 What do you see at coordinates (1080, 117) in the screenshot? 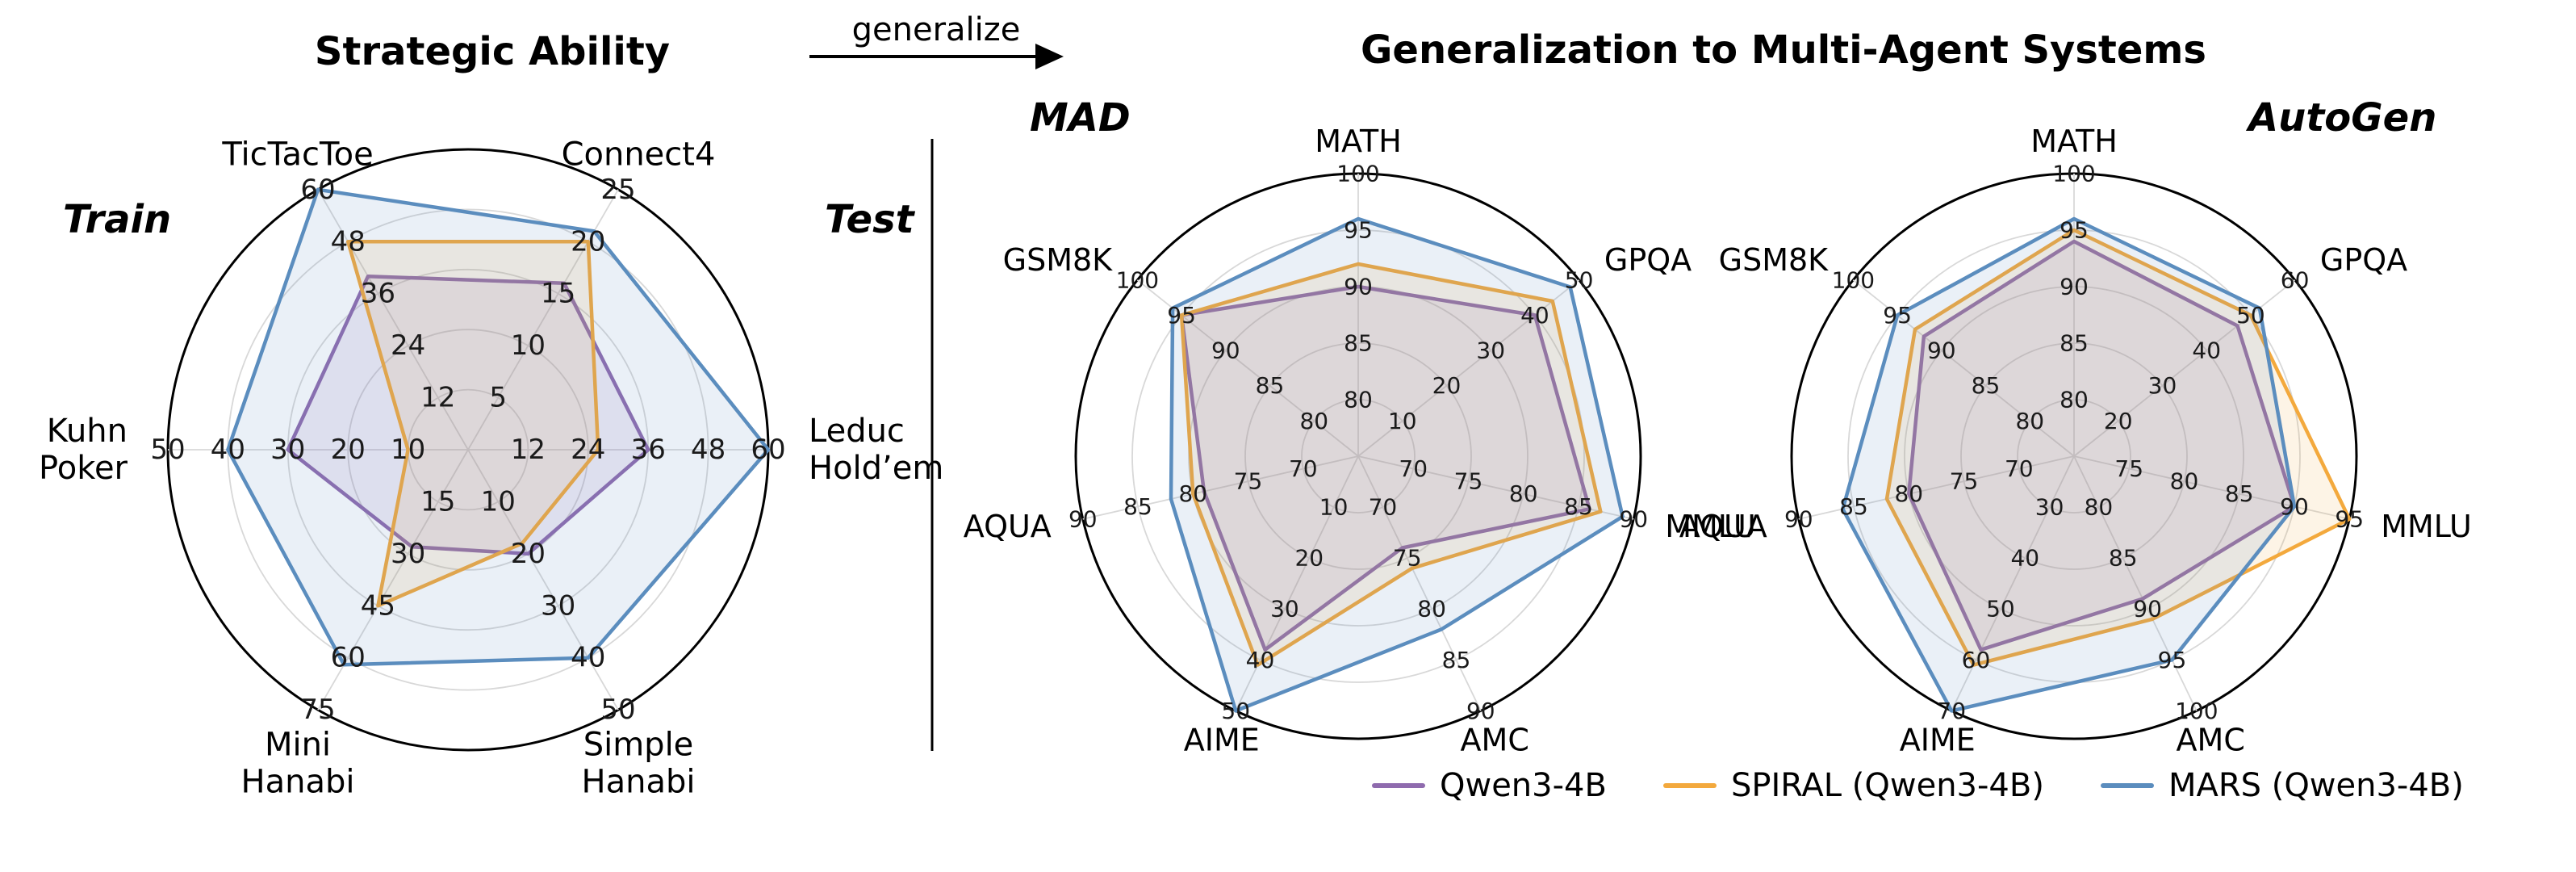
I see `mad-chart-title: MAD` at bounding box center [1080, 117].